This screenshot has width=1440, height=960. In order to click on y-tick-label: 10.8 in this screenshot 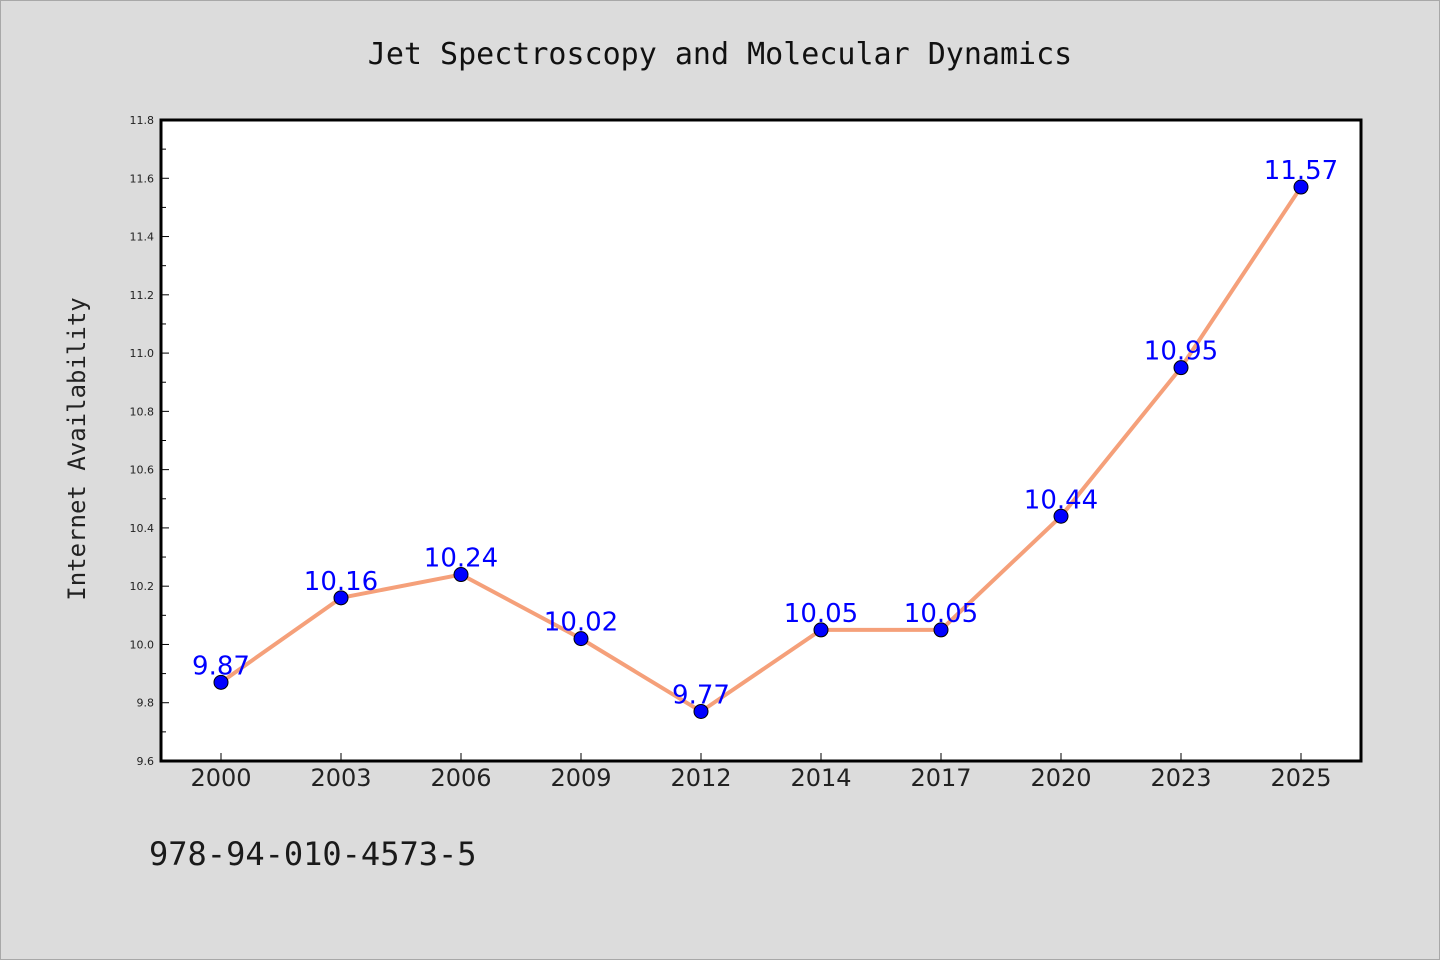, I will do `click(142, 411)`.